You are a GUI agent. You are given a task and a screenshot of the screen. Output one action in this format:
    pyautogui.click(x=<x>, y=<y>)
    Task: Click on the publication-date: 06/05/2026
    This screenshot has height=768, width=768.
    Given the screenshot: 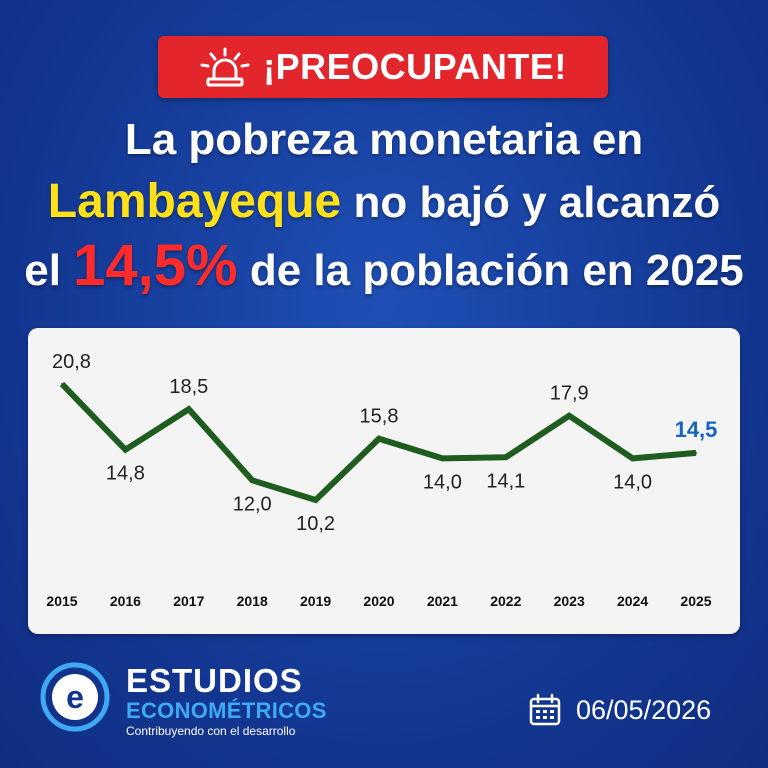 What is the action you would take?
    pyautogui.click(x=619, y=710)
    